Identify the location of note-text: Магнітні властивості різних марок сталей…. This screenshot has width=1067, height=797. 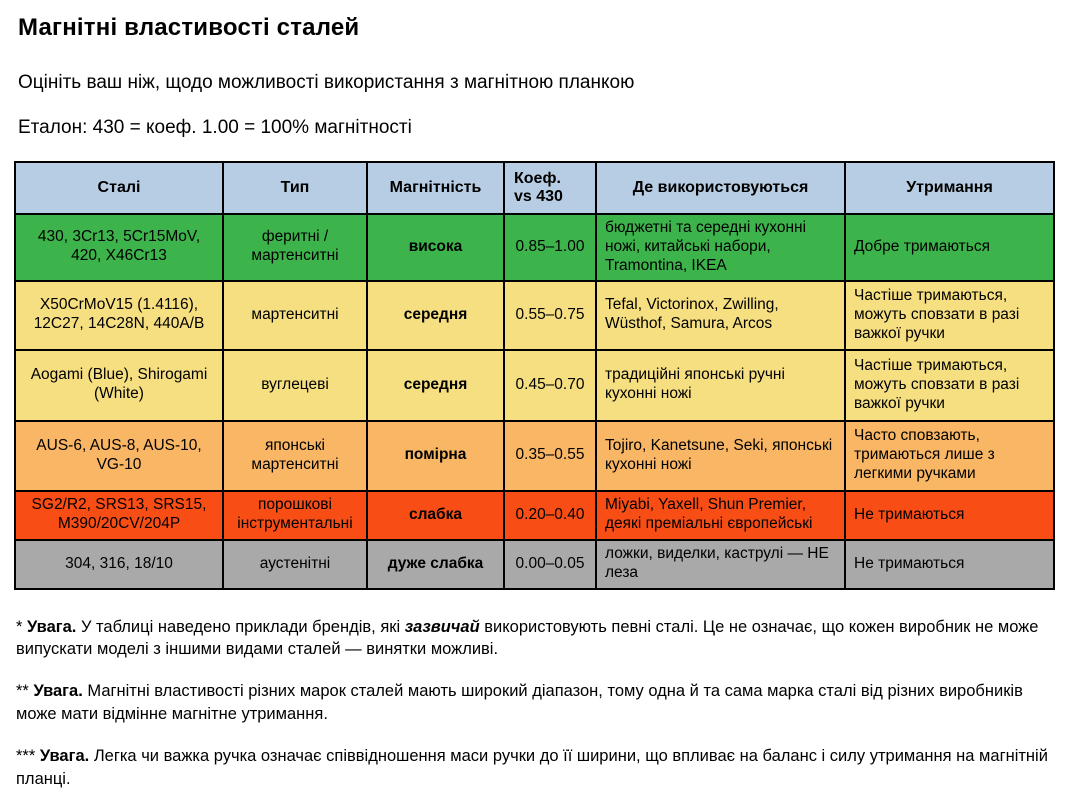
(519, 703).